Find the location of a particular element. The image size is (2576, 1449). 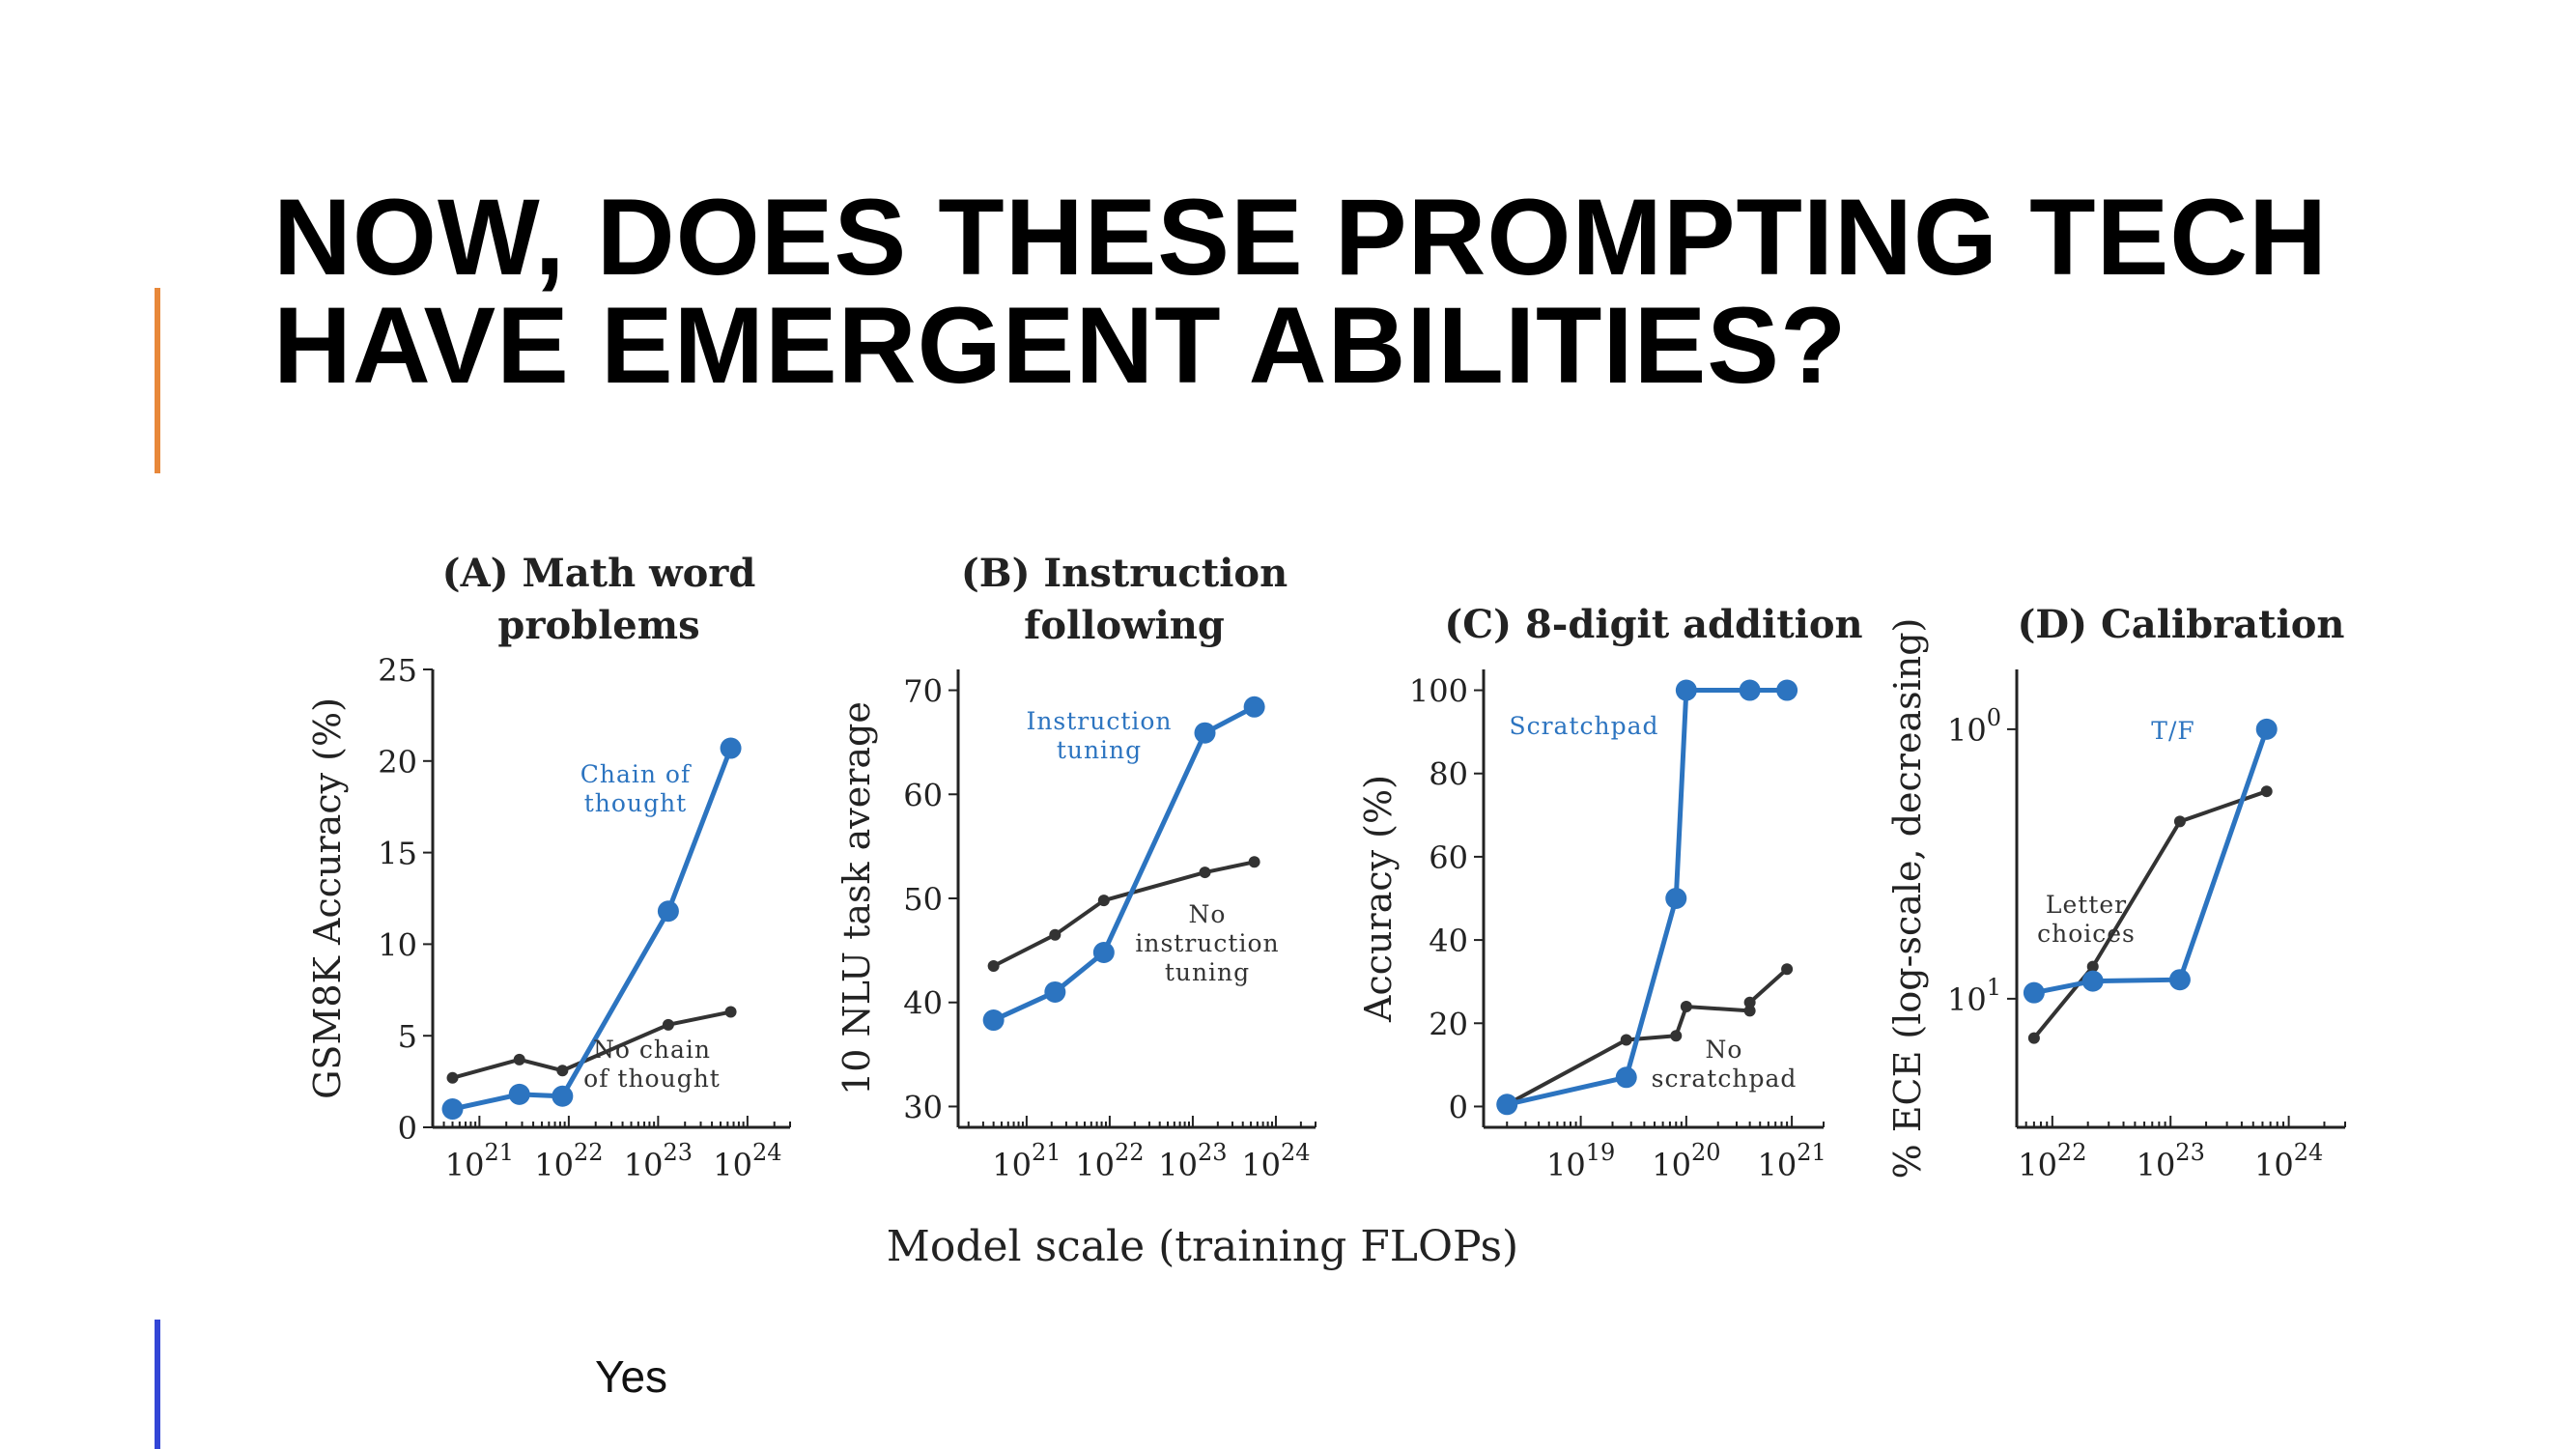

accent-bar-blue is located at coordinates (157, 1384).